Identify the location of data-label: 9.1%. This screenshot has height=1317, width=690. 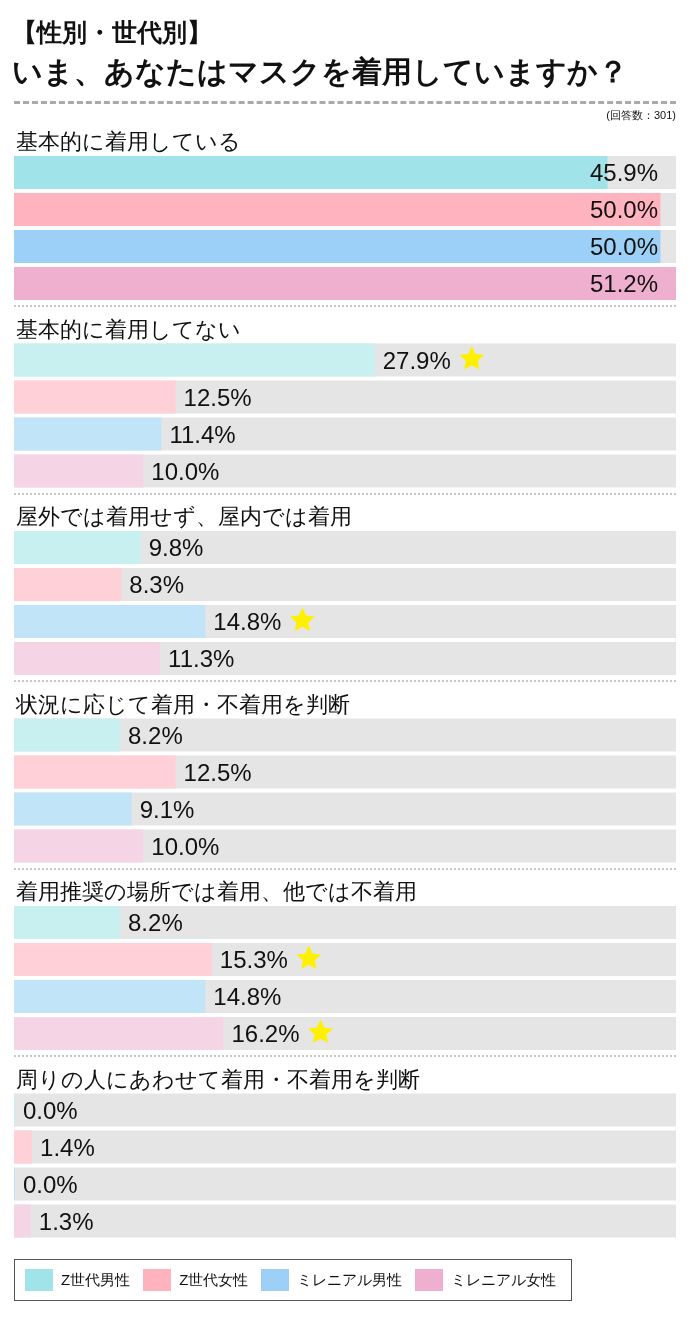
(167, 809).